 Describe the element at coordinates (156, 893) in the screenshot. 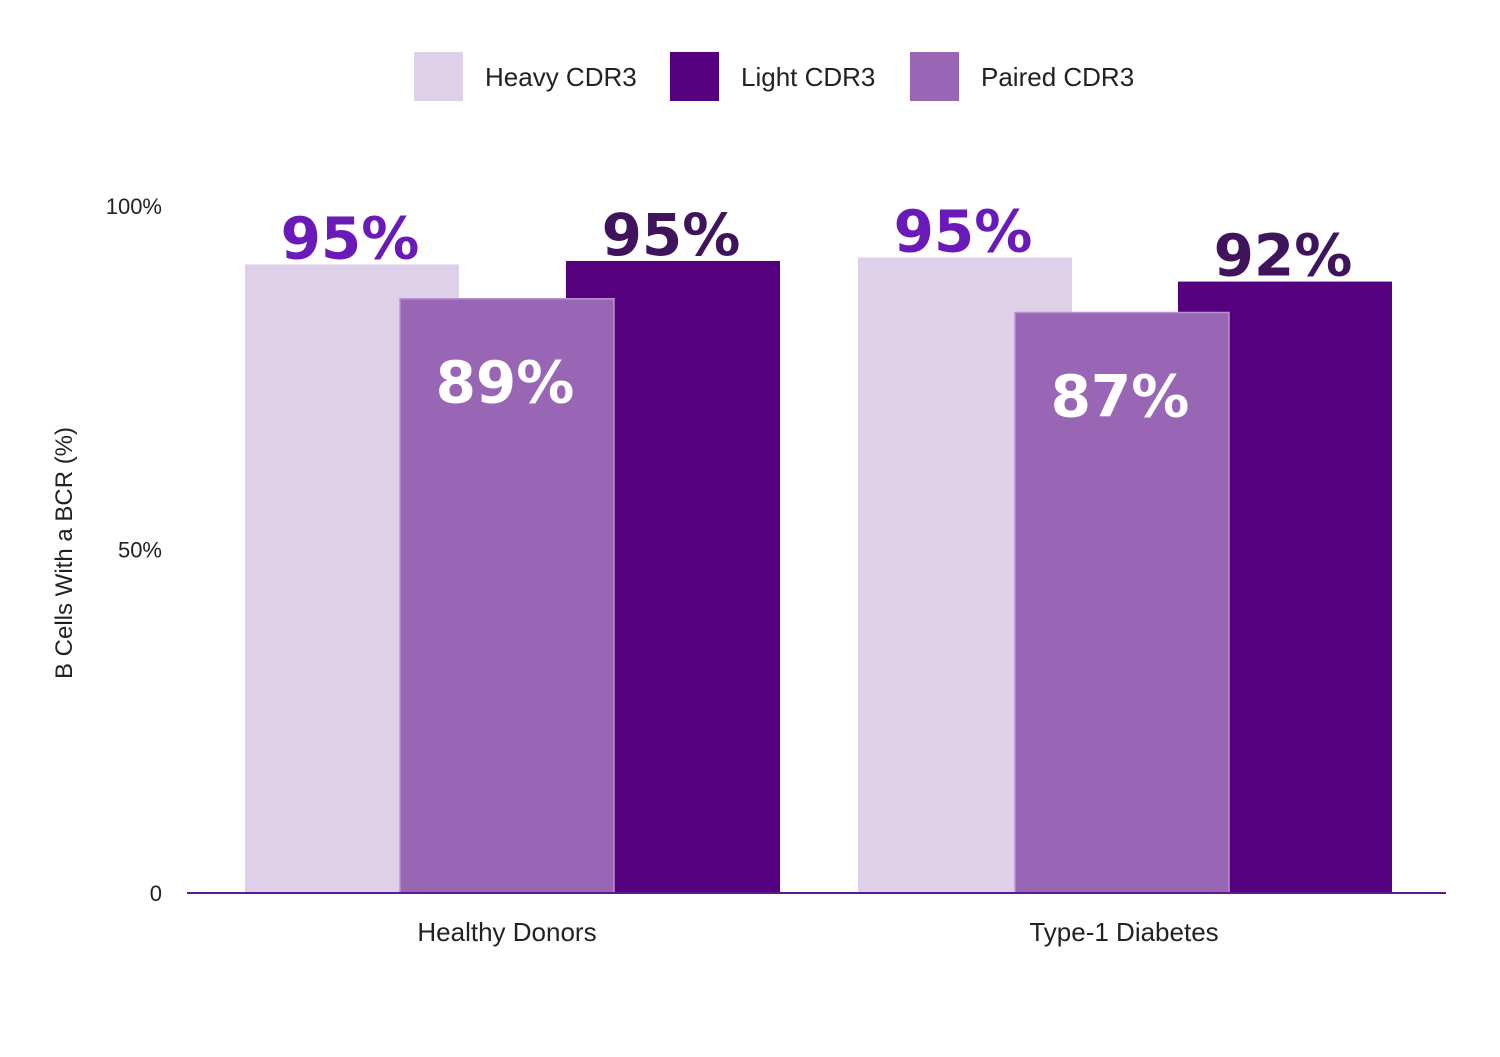

I see `y-tick-label: 0` at that location.